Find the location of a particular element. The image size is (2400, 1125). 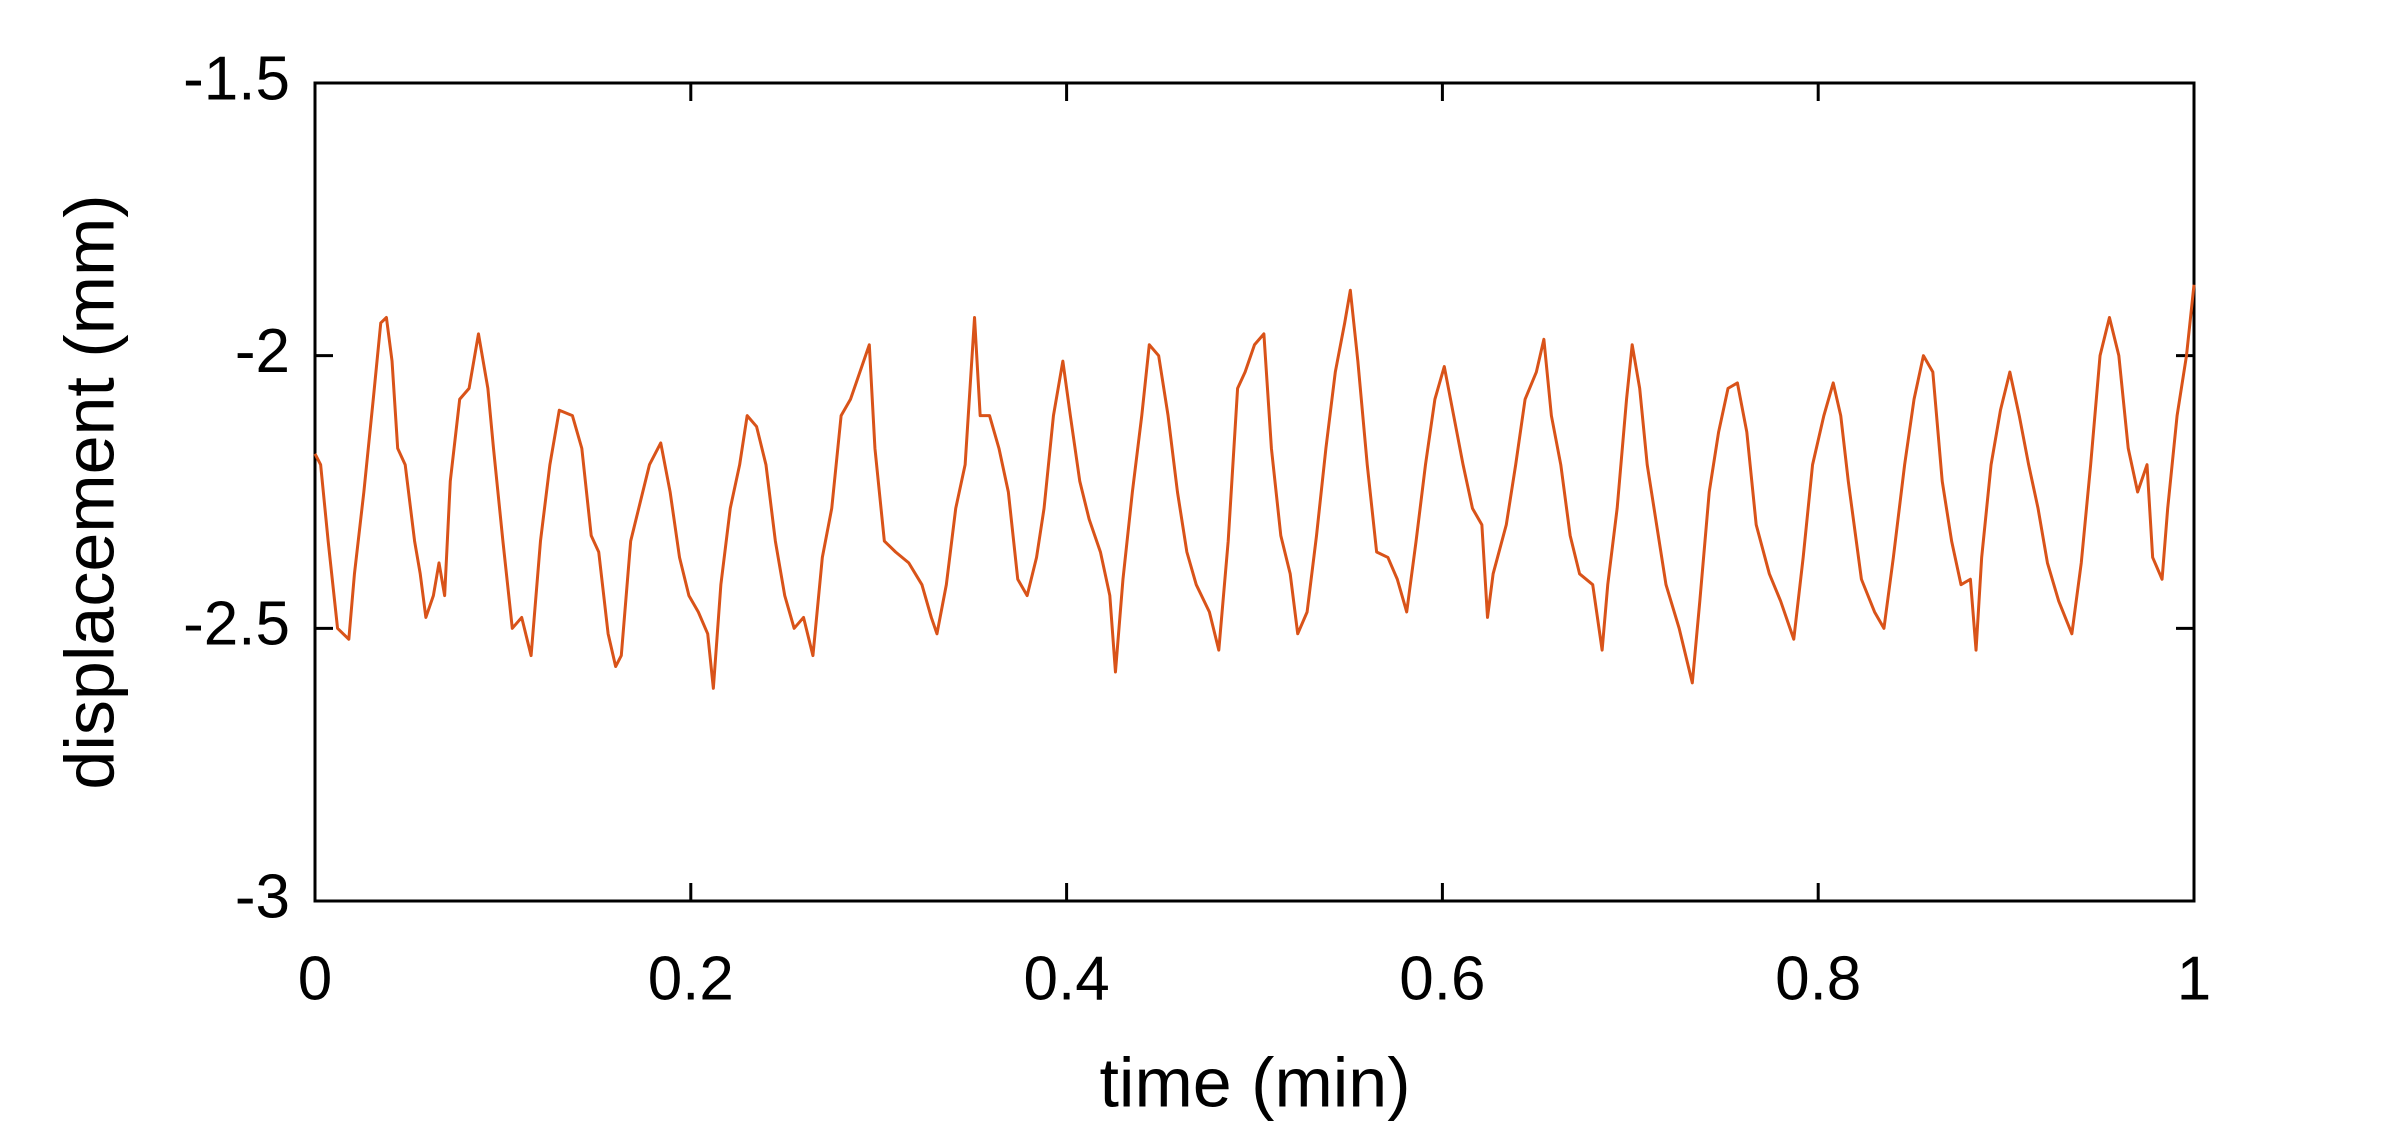

x-tick-label: 0.4 is located at coordinates (1066, 978).